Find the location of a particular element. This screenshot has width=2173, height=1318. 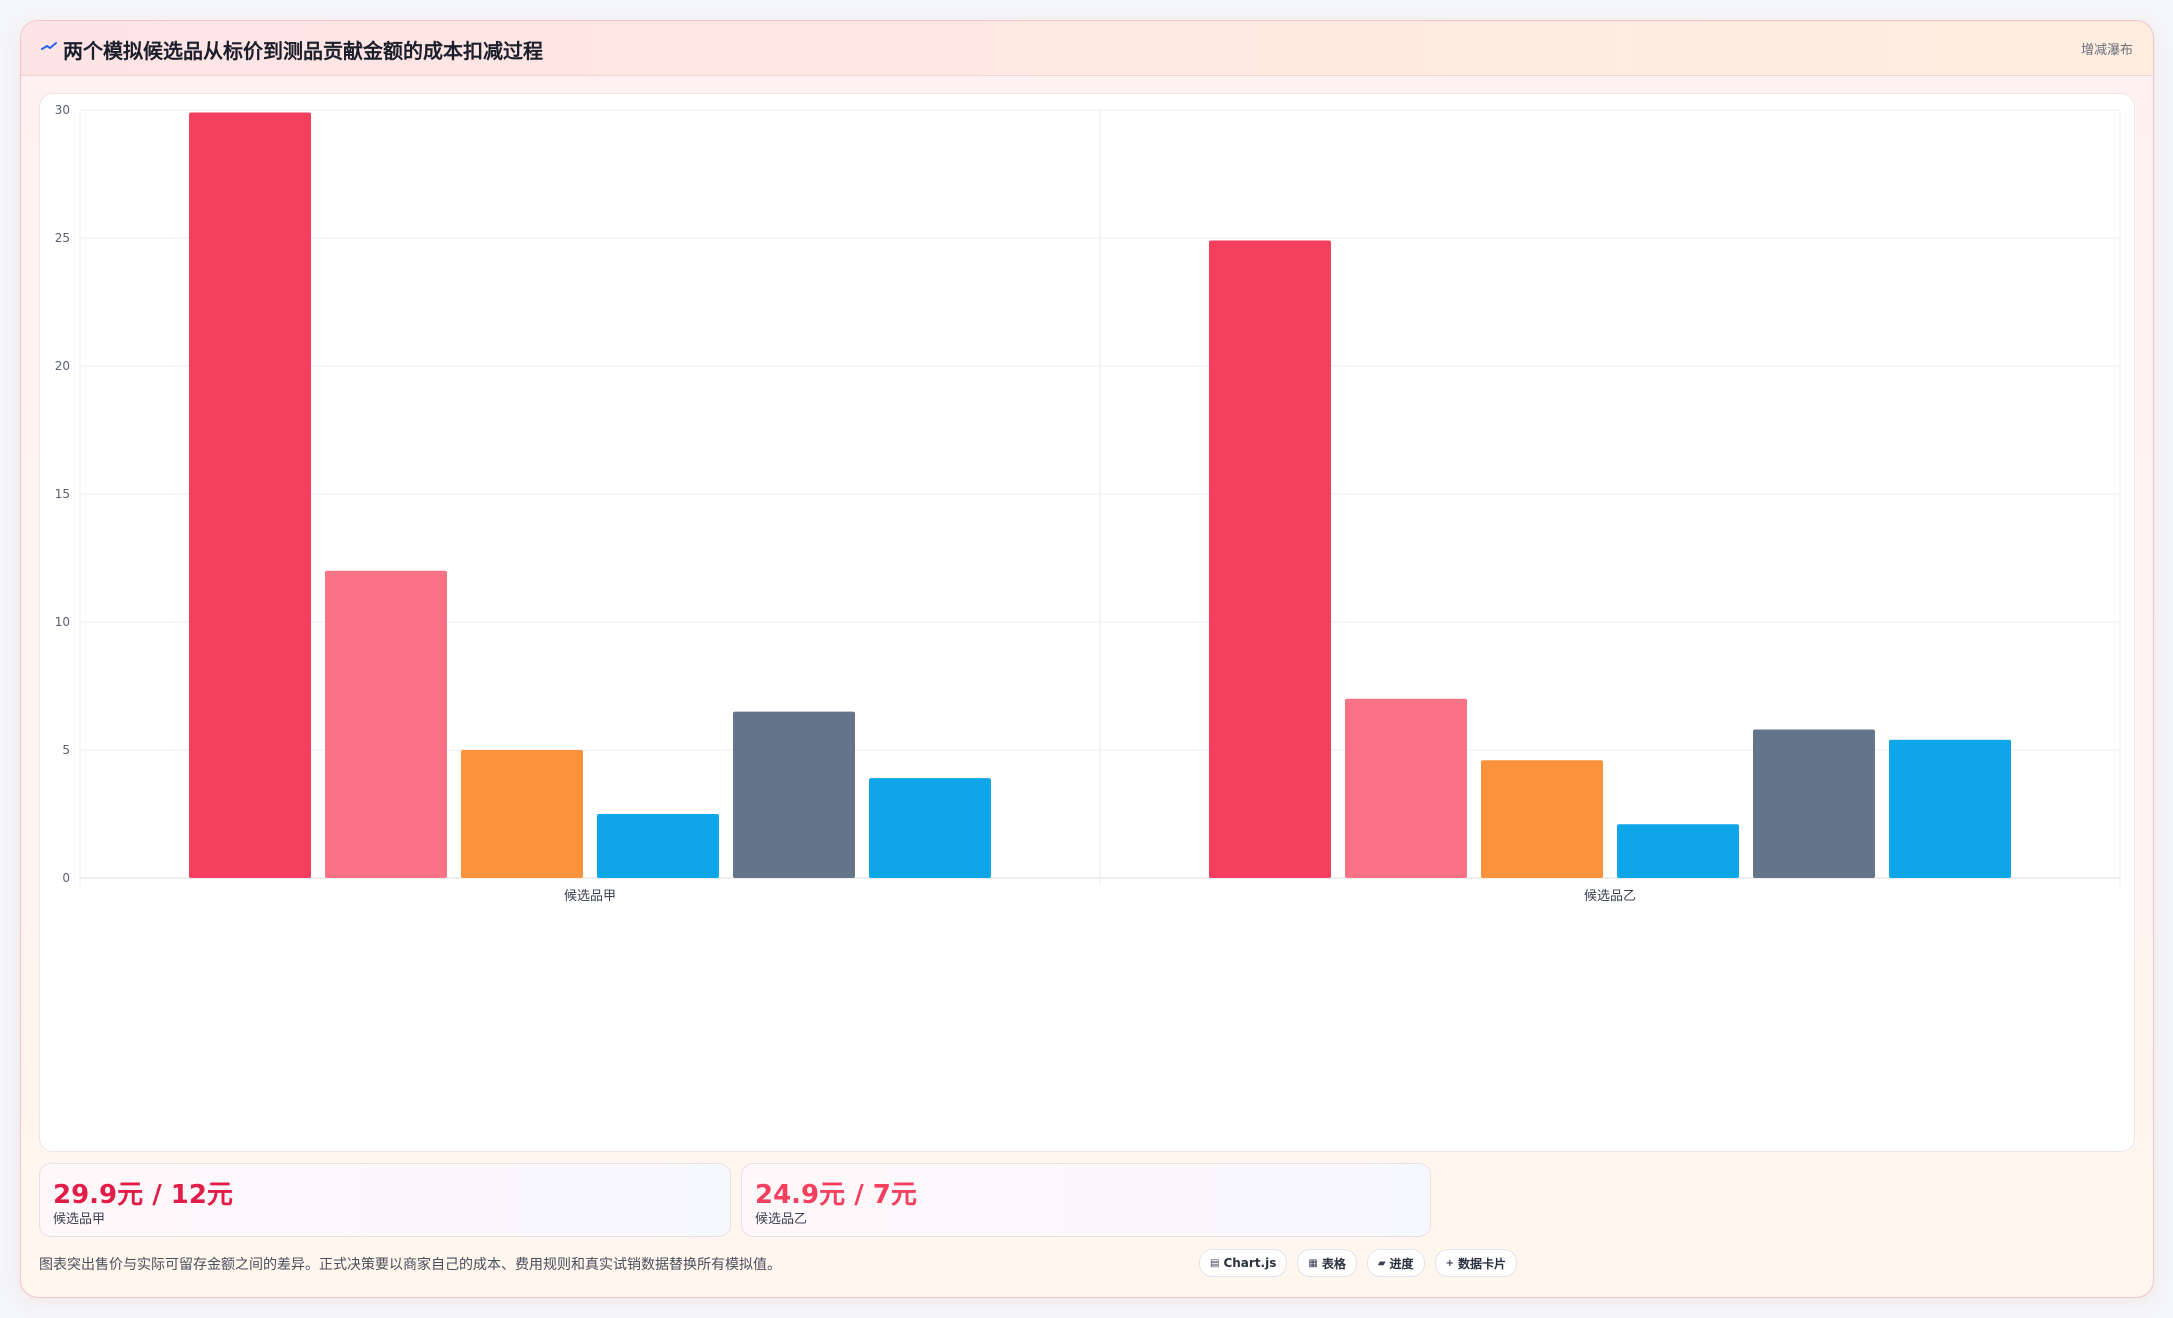

y-tick-label: 15 is located at coordinates (62, 494).